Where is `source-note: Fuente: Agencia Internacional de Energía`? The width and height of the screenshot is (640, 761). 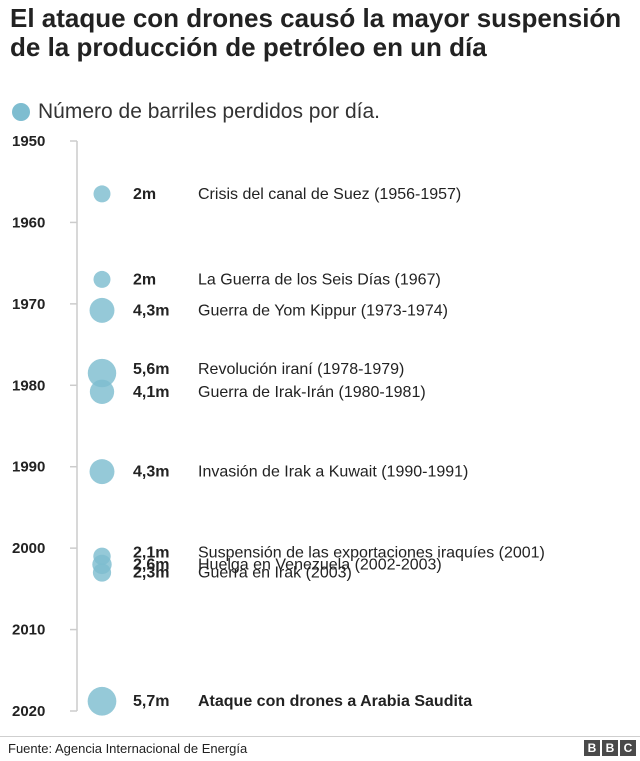
source-note: Fuente: Agencia Internacional de Energía is located at coordinates (128, 748).